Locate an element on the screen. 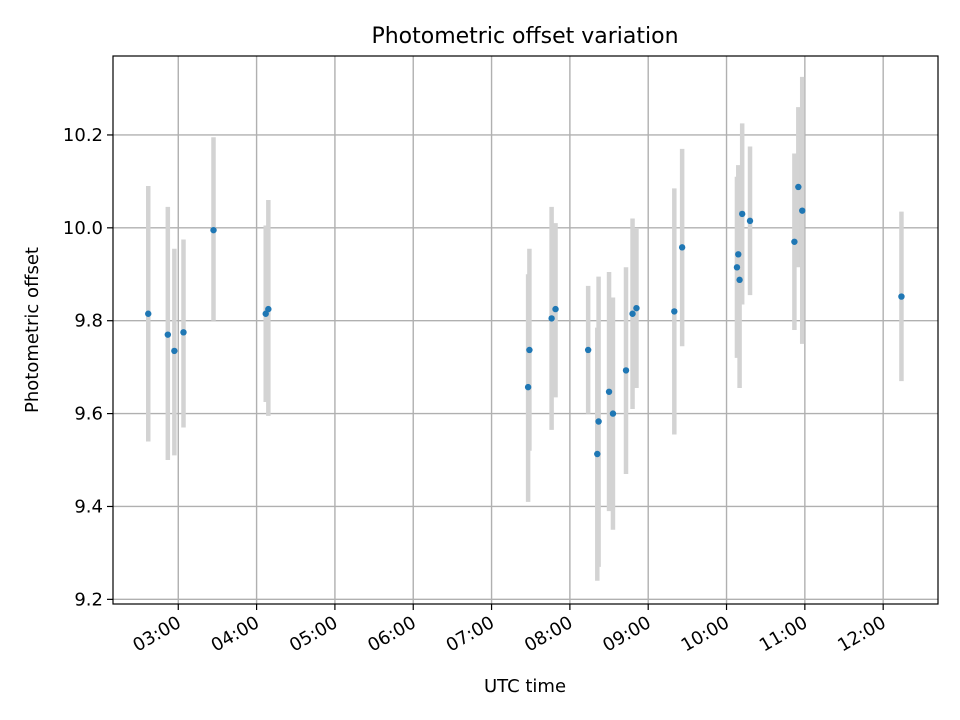  x-tick-label: 06:00 is located at coordinates (391, 634).